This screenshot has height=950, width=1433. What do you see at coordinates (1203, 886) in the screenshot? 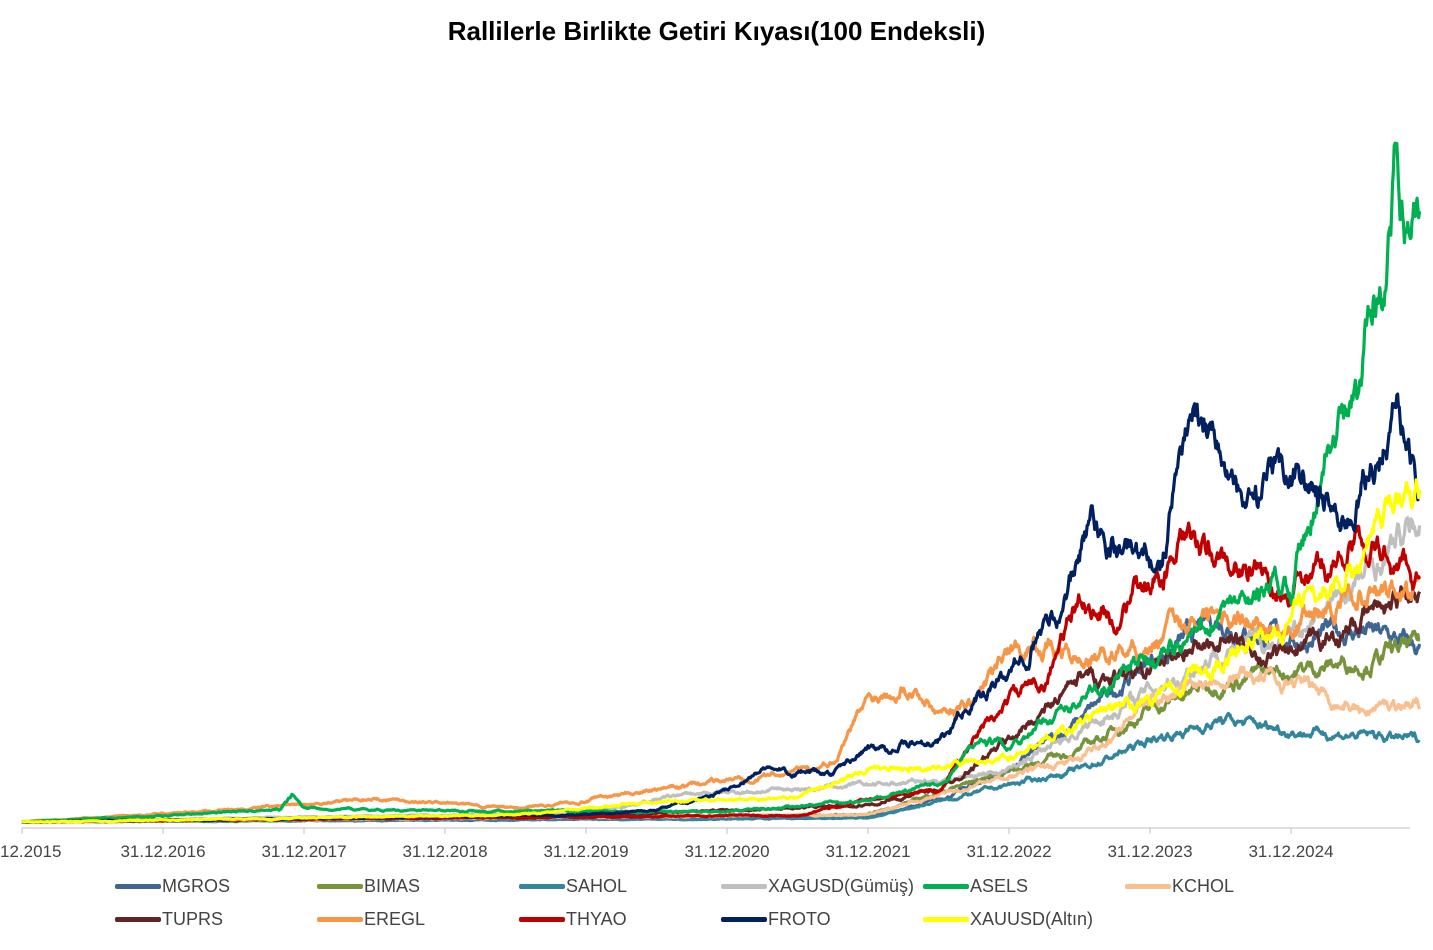
I see `legend-label: KCHOL` at bounding box center [1203, 886].